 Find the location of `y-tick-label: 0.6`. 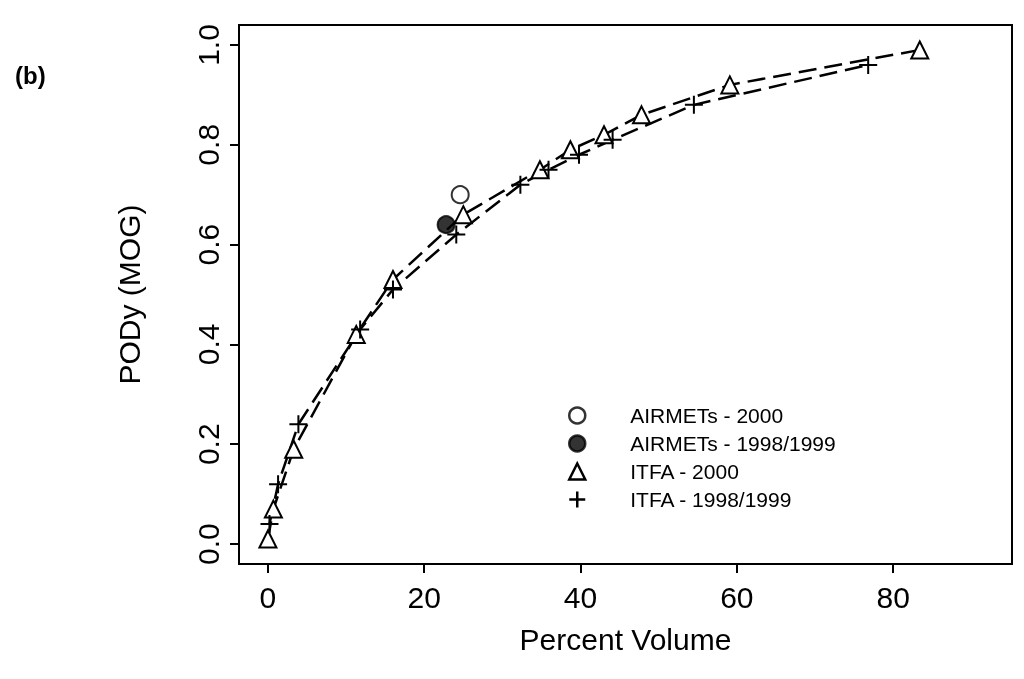

y-tick-label: 0.6 is located at coordinates (208, 244).